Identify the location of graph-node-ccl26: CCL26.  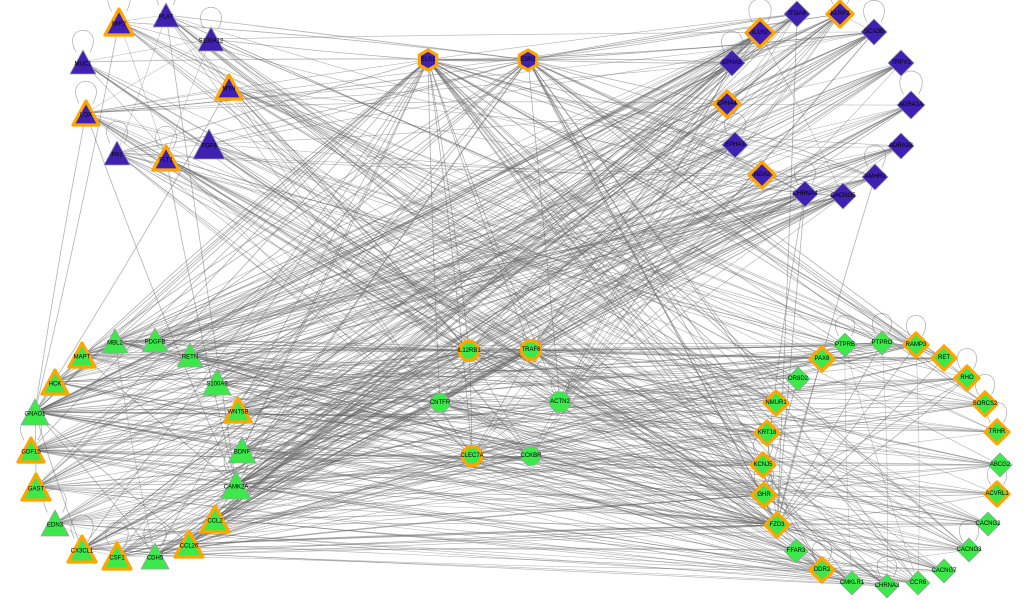
(189, 544).